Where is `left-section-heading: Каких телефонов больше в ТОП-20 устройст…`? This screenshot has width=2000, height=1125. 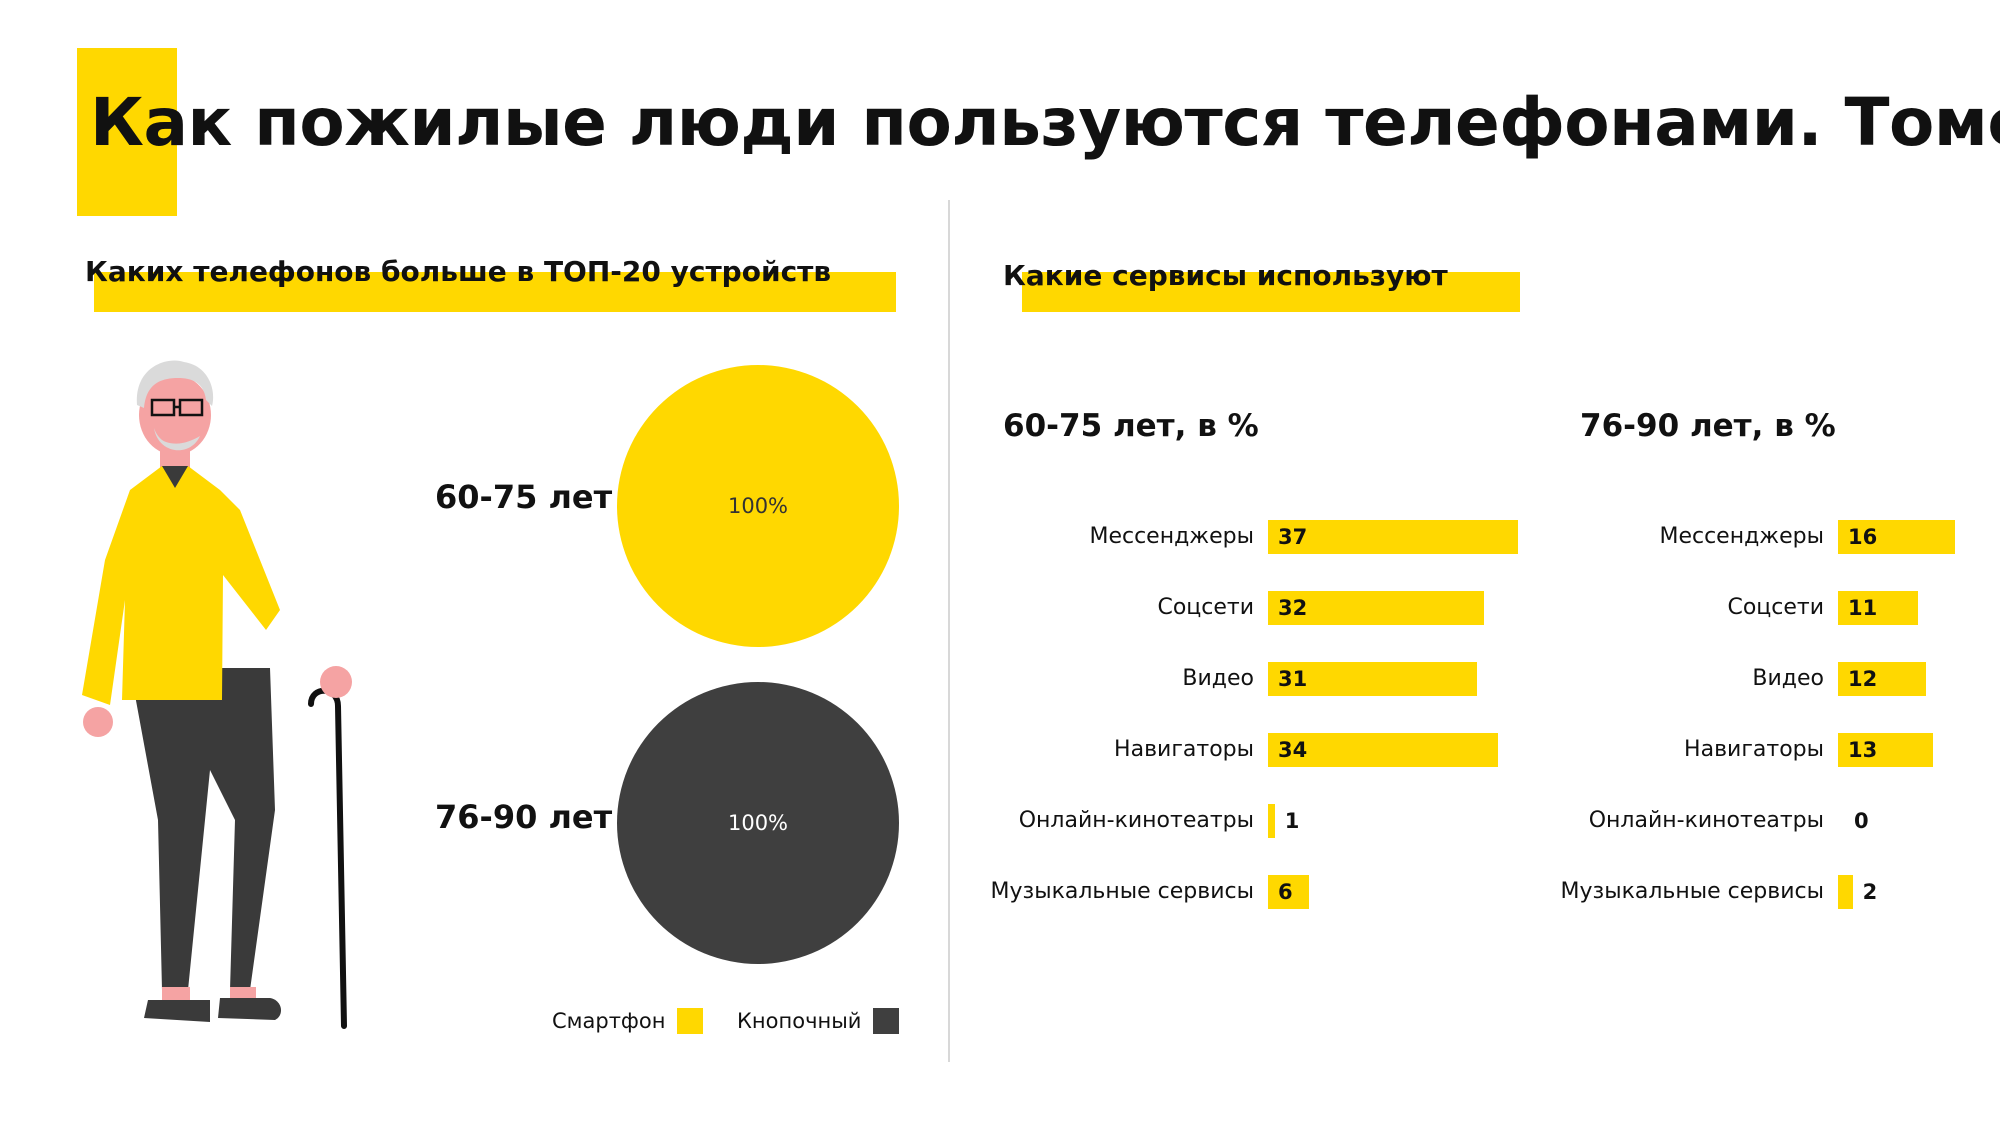 left-section-heading: Каких телефонов больше в ТОП-20 устройст… is located at coordinates (458, 271).